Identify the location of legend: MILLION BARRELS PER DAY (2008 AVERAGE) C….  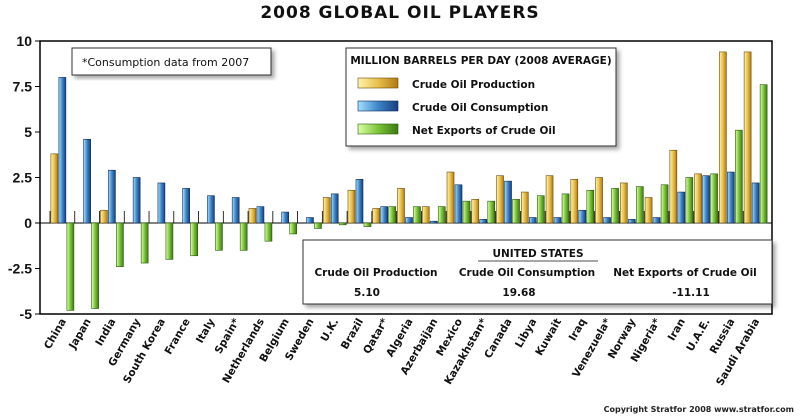
(481, 97).